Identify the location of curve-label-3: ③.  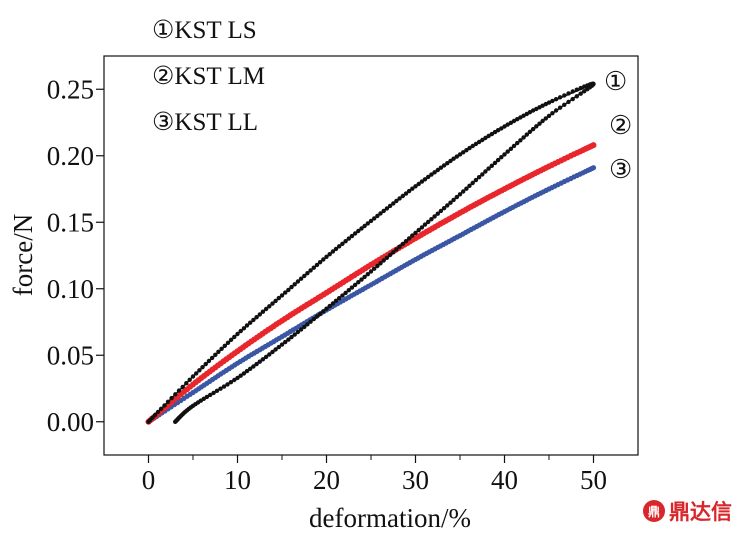
(620, 169).